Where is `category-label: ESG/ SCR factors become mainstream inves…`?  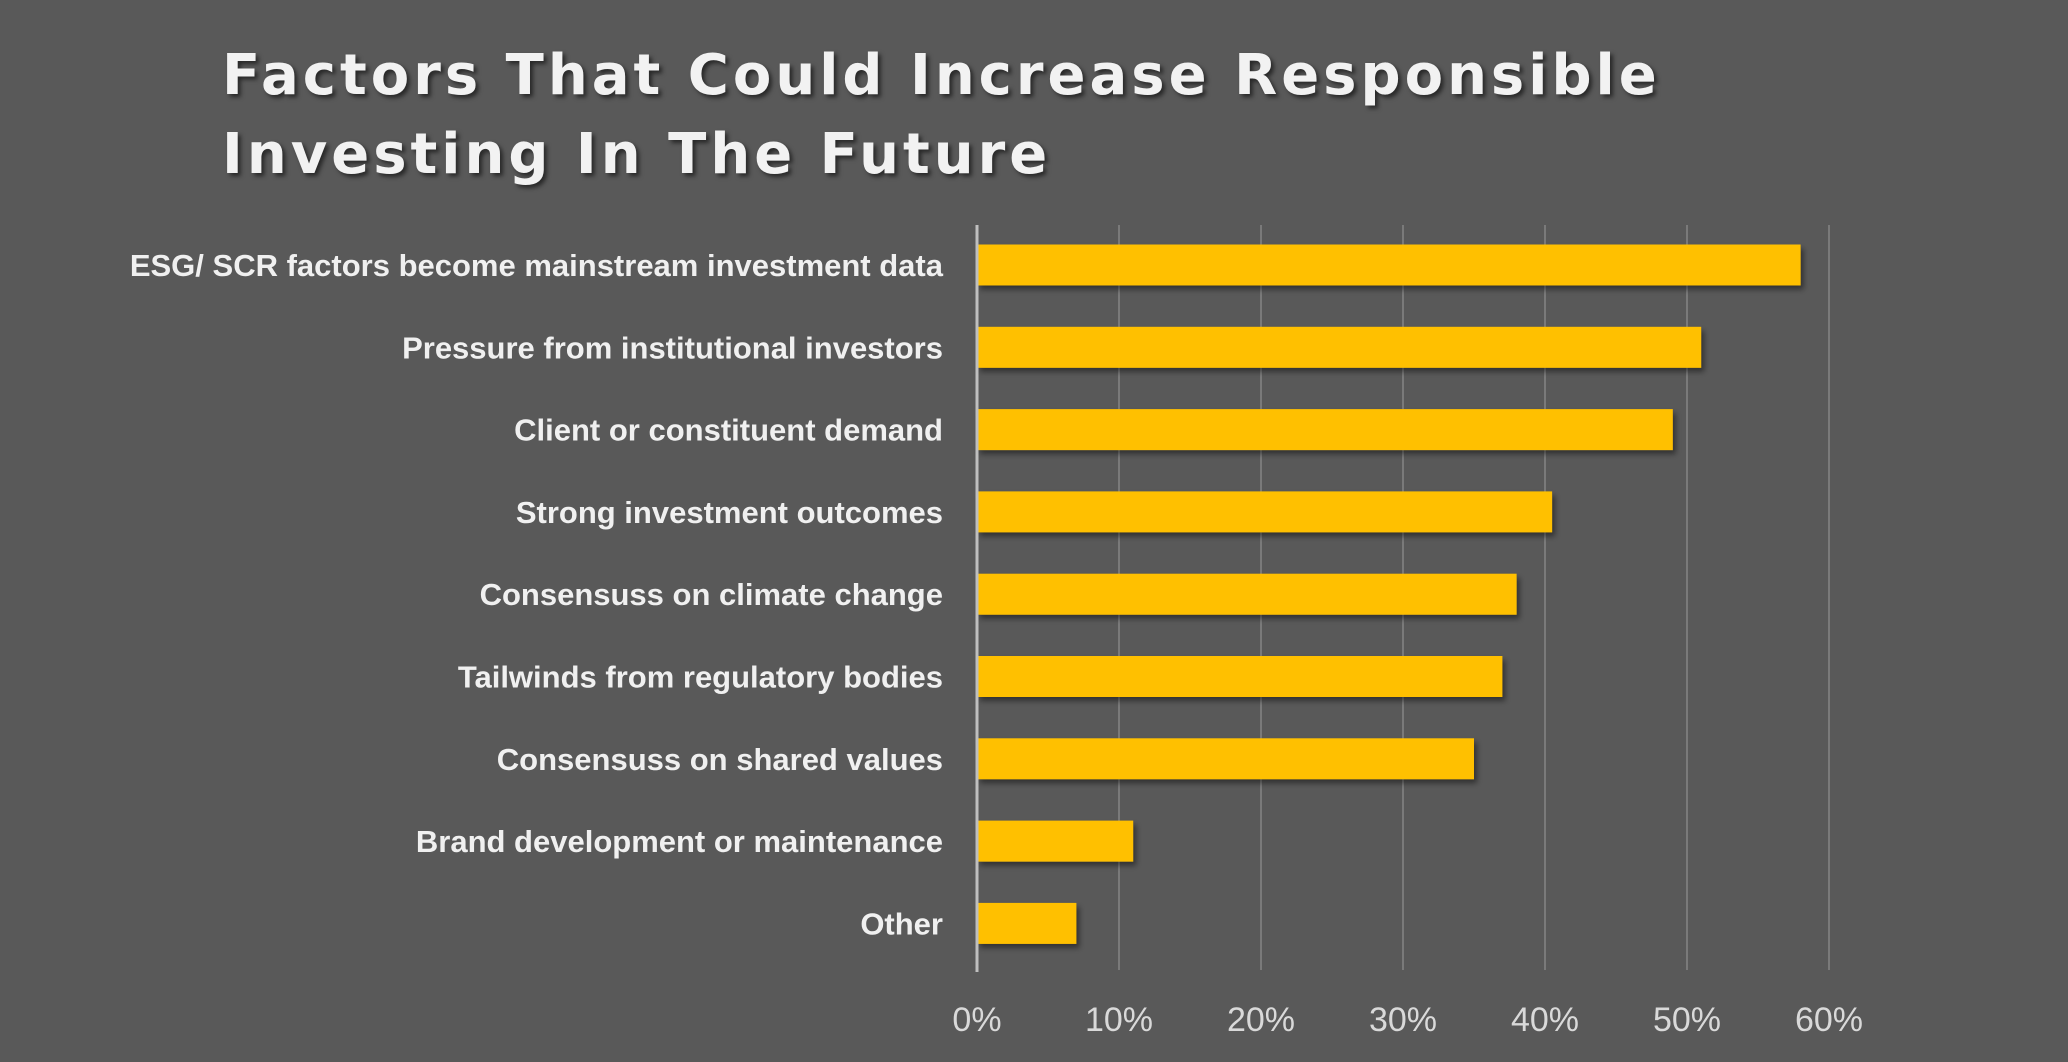 category-label: ESG/ SCR factors become mainstream inves… is located at coordinates (537, 265).